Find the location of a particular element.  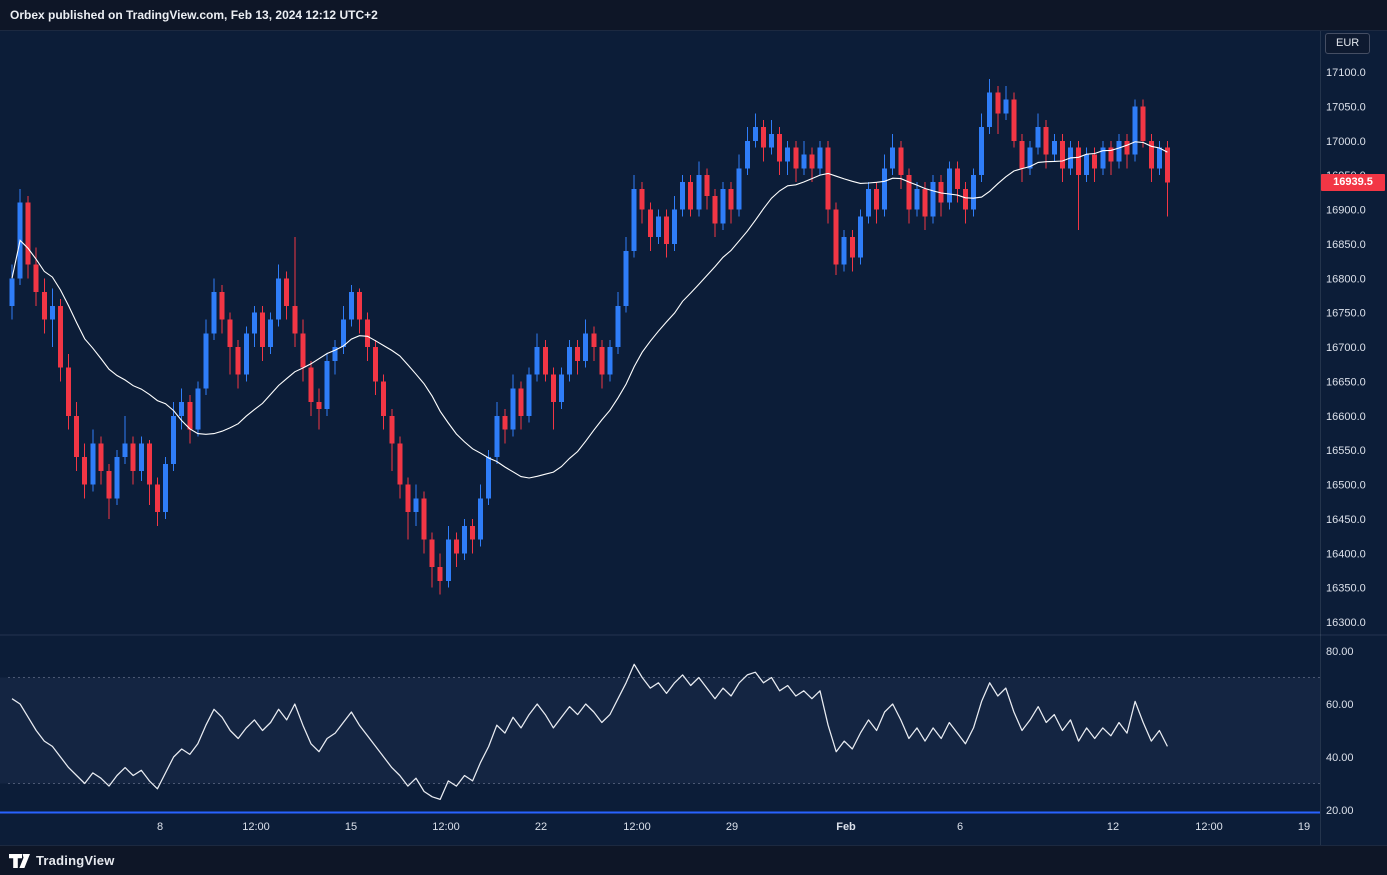

rsi-axis-labels: 80.00 60.00 40.00 20.00 is located at coordinates (1340, 731).